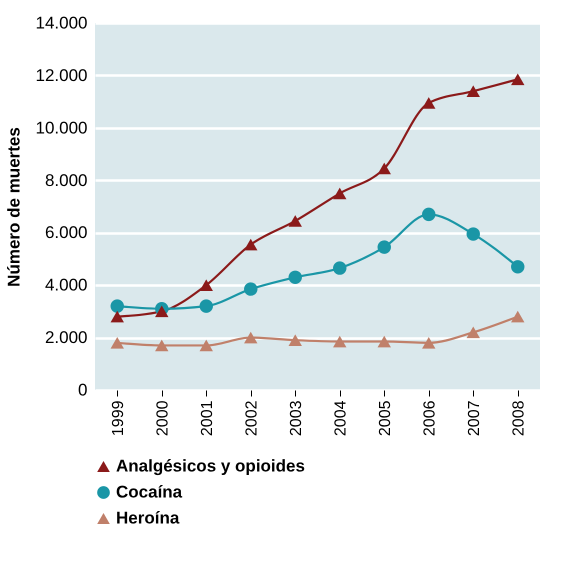 Image resolution: width=581 pixels, height=561 pixels. Describe the element at coordinates (519, 418) in the screenshot. I see `x-tick-label: 2008` at that location.